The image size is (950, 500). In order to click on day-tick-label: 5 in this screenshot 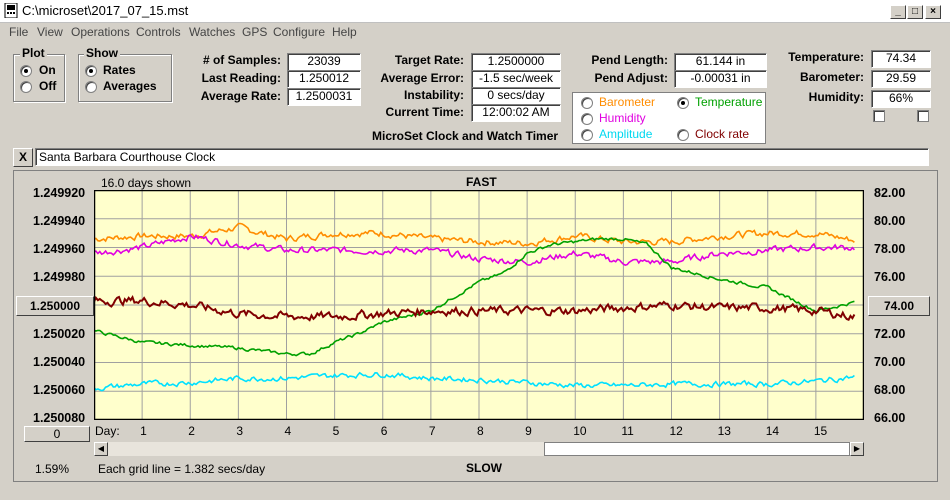, I will do `click(336, 431)`.